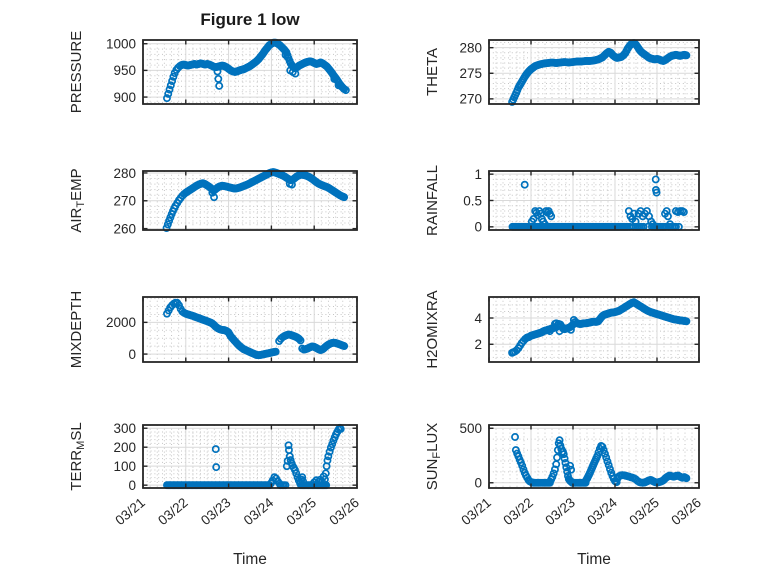 Image resolution: width=778 pixels, height=583 pixels. What do you see at coordinates (121, 44) in the screenshot?
I see `ytick-label: 1000` at bounding box center [121, 44].